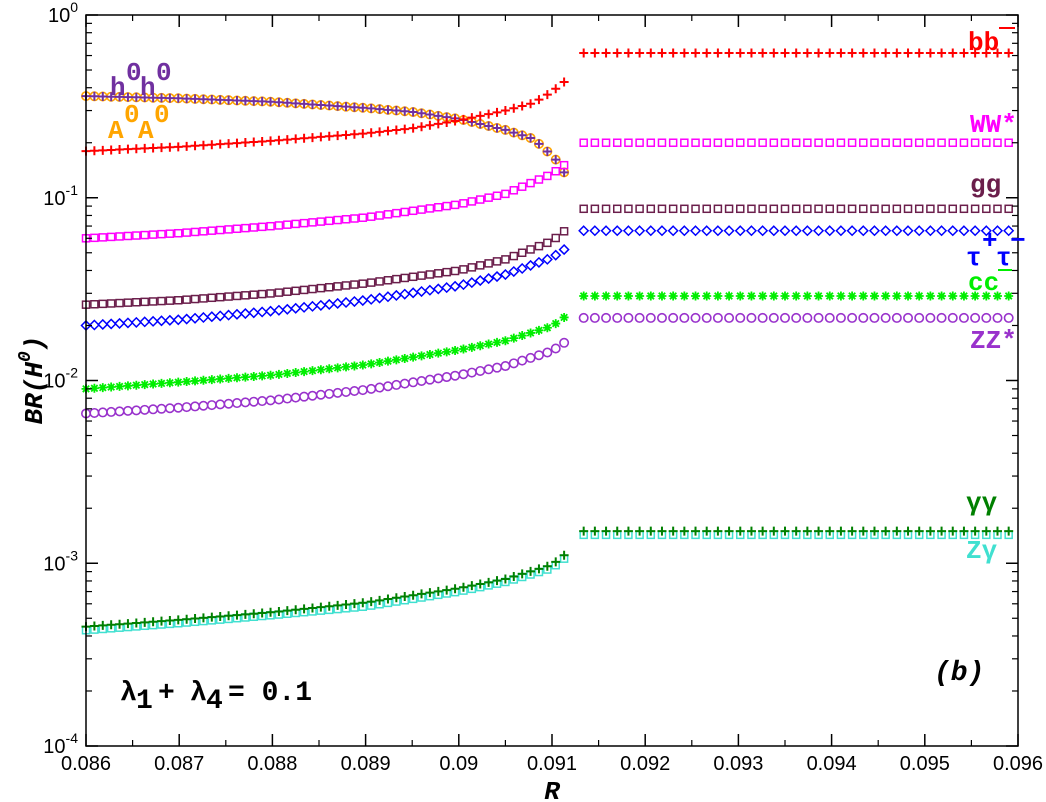 The image size is (1046, 802). I want to click on series-label-bb: bb, so click(991, 42).